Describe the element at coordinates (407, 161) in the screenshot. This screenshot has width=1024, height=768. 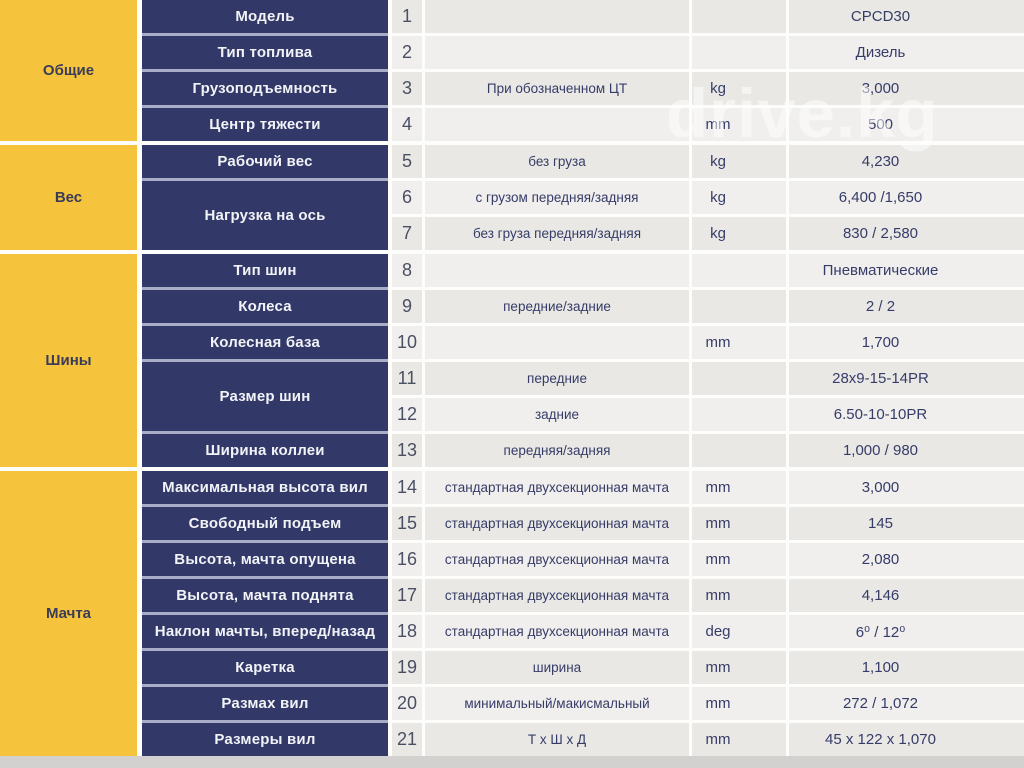
I see `row-number: 5` at that location.